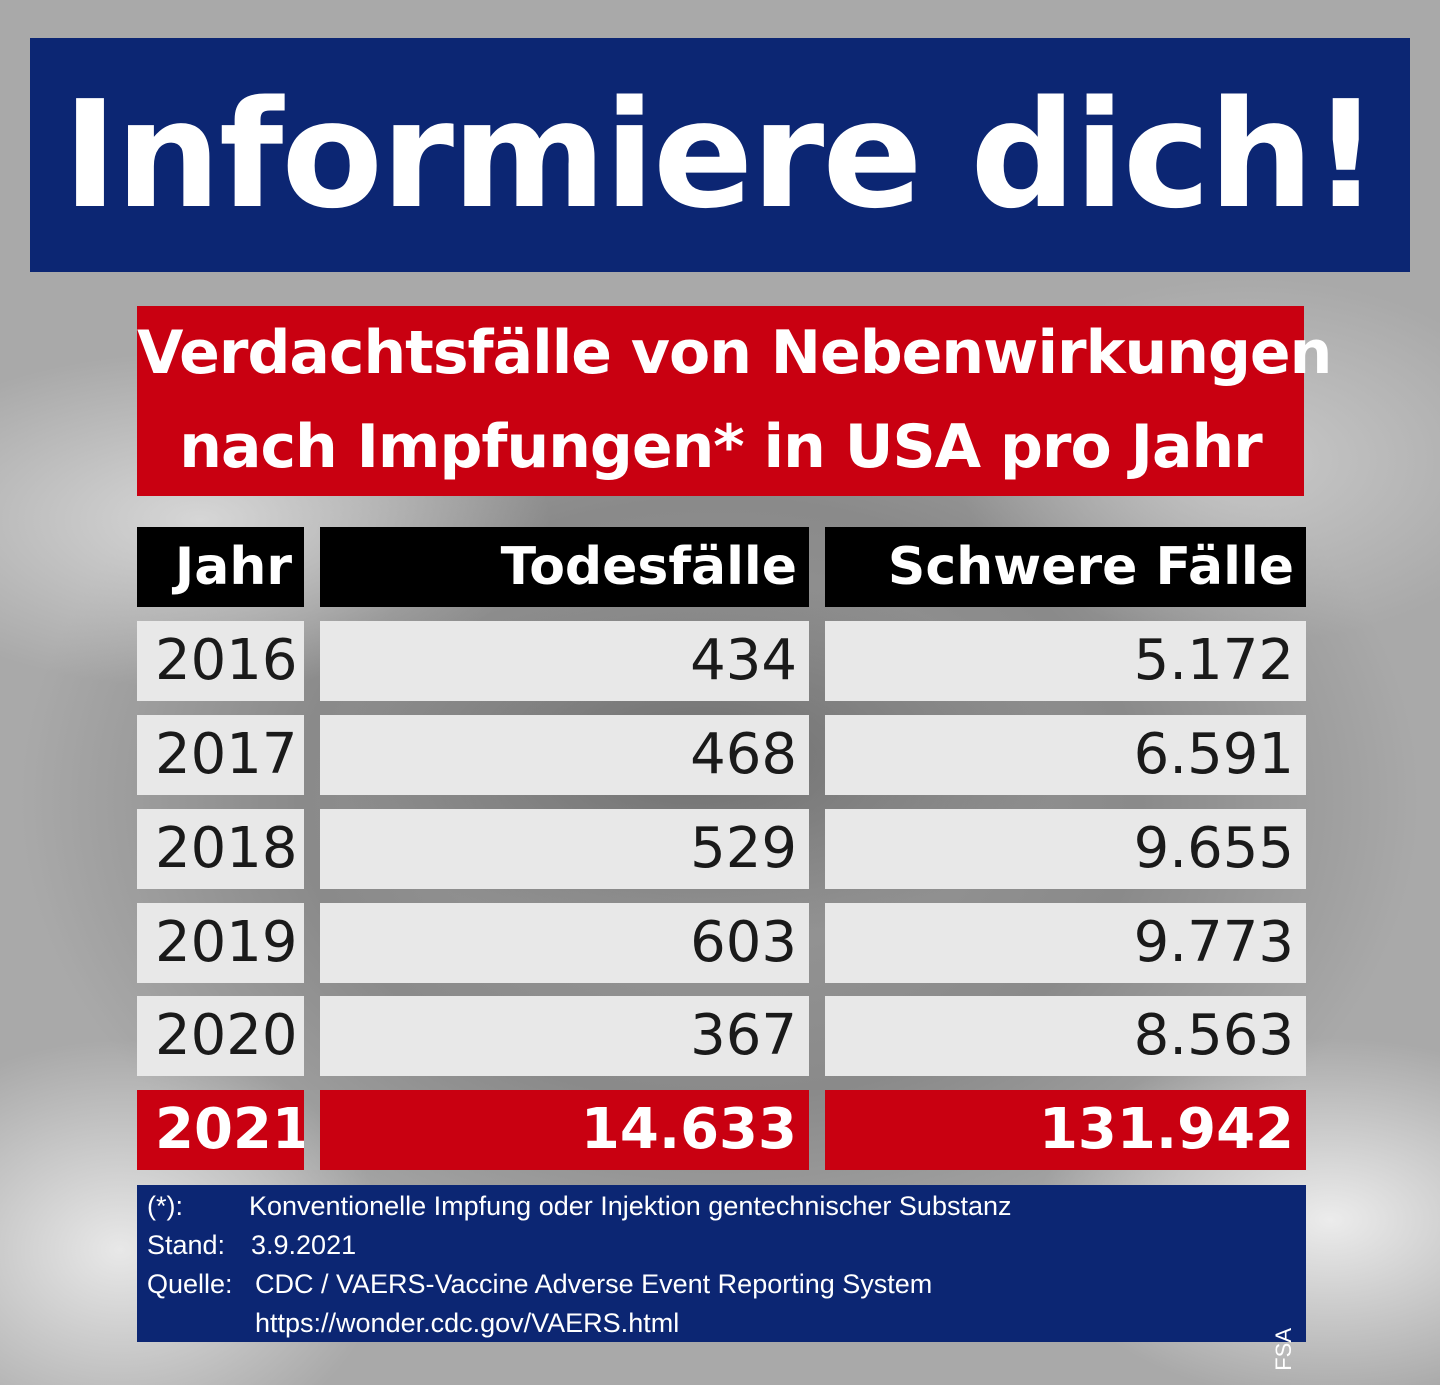 This screenshot has width=1440, height=1385. Describe the element at coordinates (220, 661) in the screenshot. I see `cell-year: 2016` at that location.